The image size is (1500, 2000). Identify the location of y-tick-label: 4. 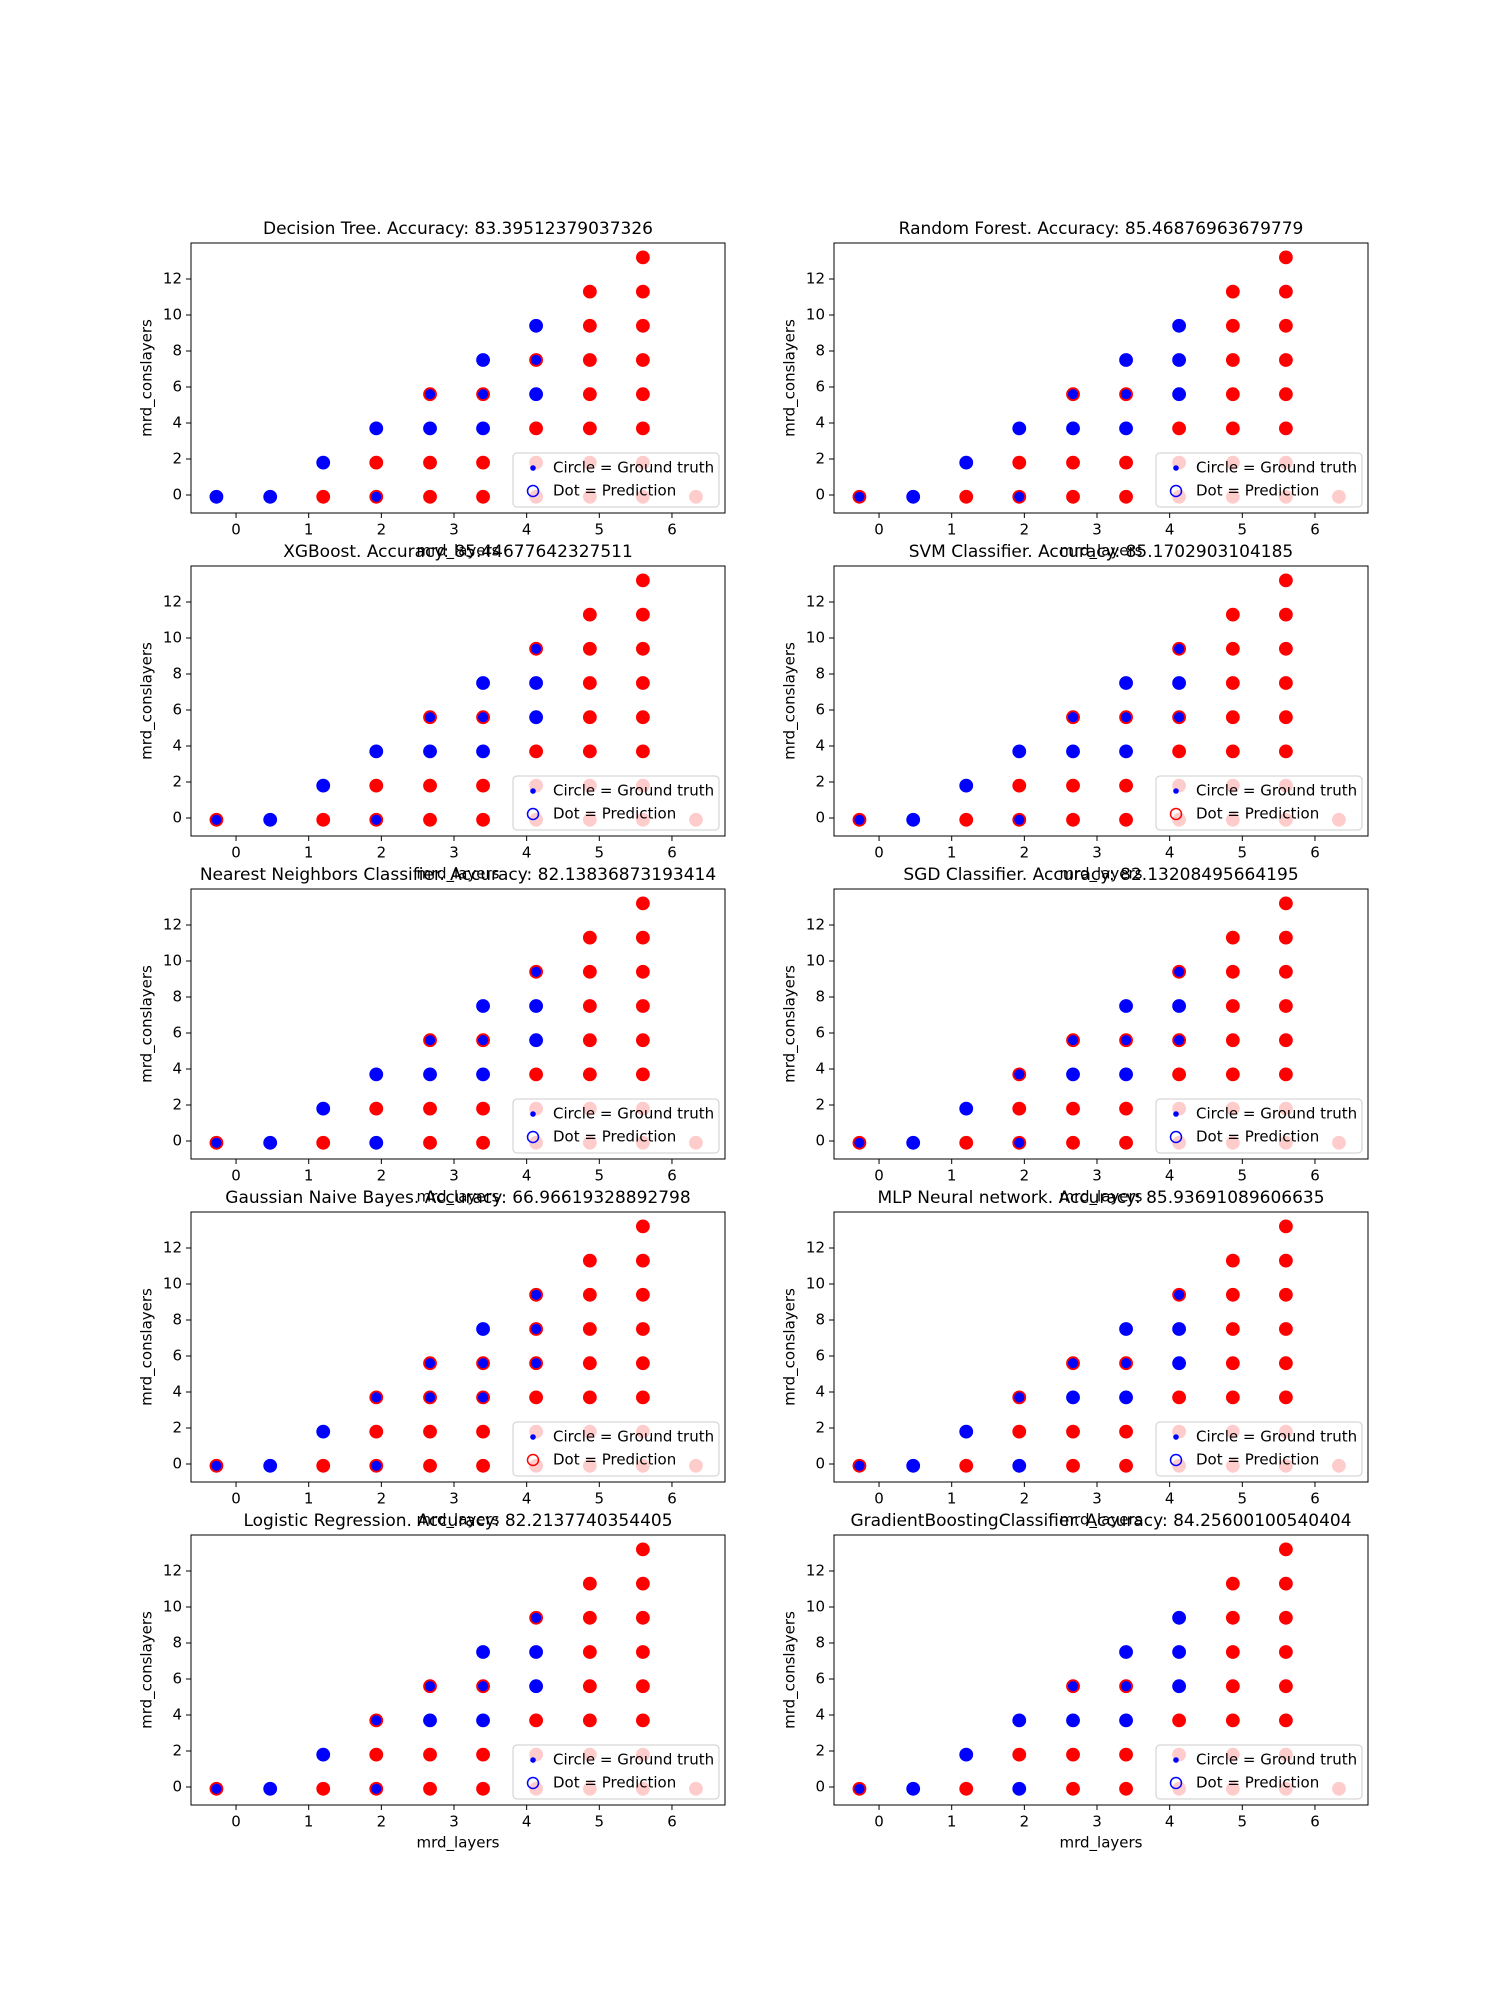
(820, 423).